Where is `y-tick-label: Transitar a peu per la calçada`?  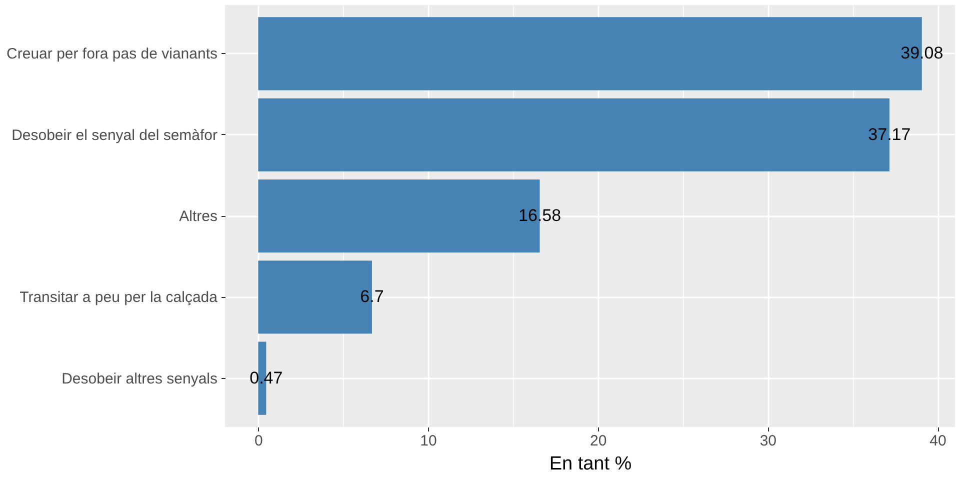 y-tick-label: Transitar a peu per la calçada is located at coordinates (119, 297).